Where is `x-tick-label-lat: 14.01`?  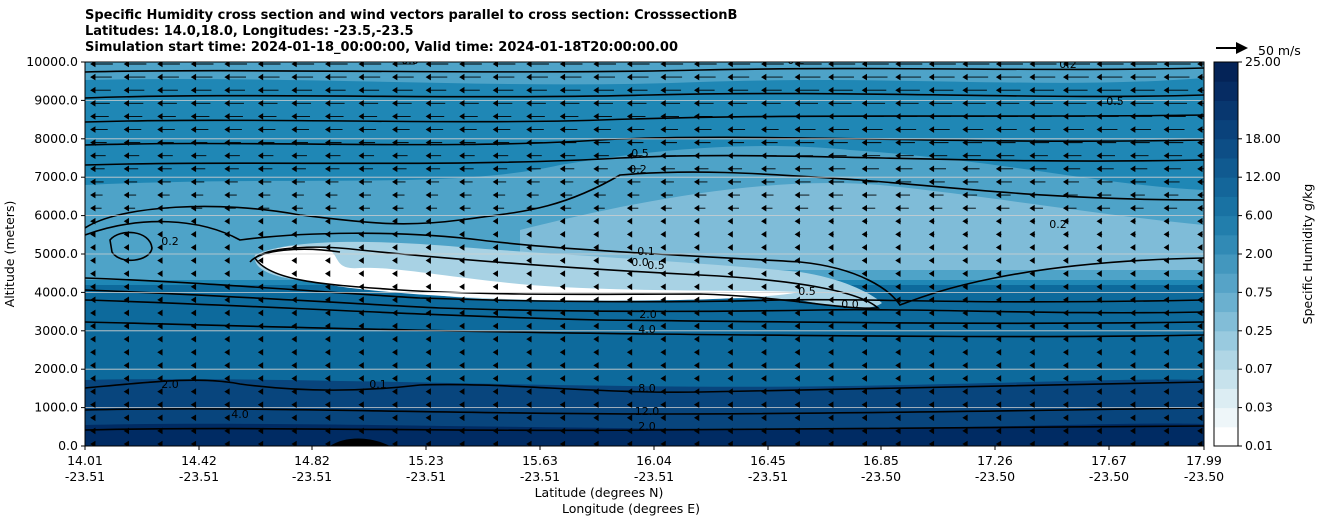 x-tick-label-lat: 14.01 is located at coordinates (85, 460).